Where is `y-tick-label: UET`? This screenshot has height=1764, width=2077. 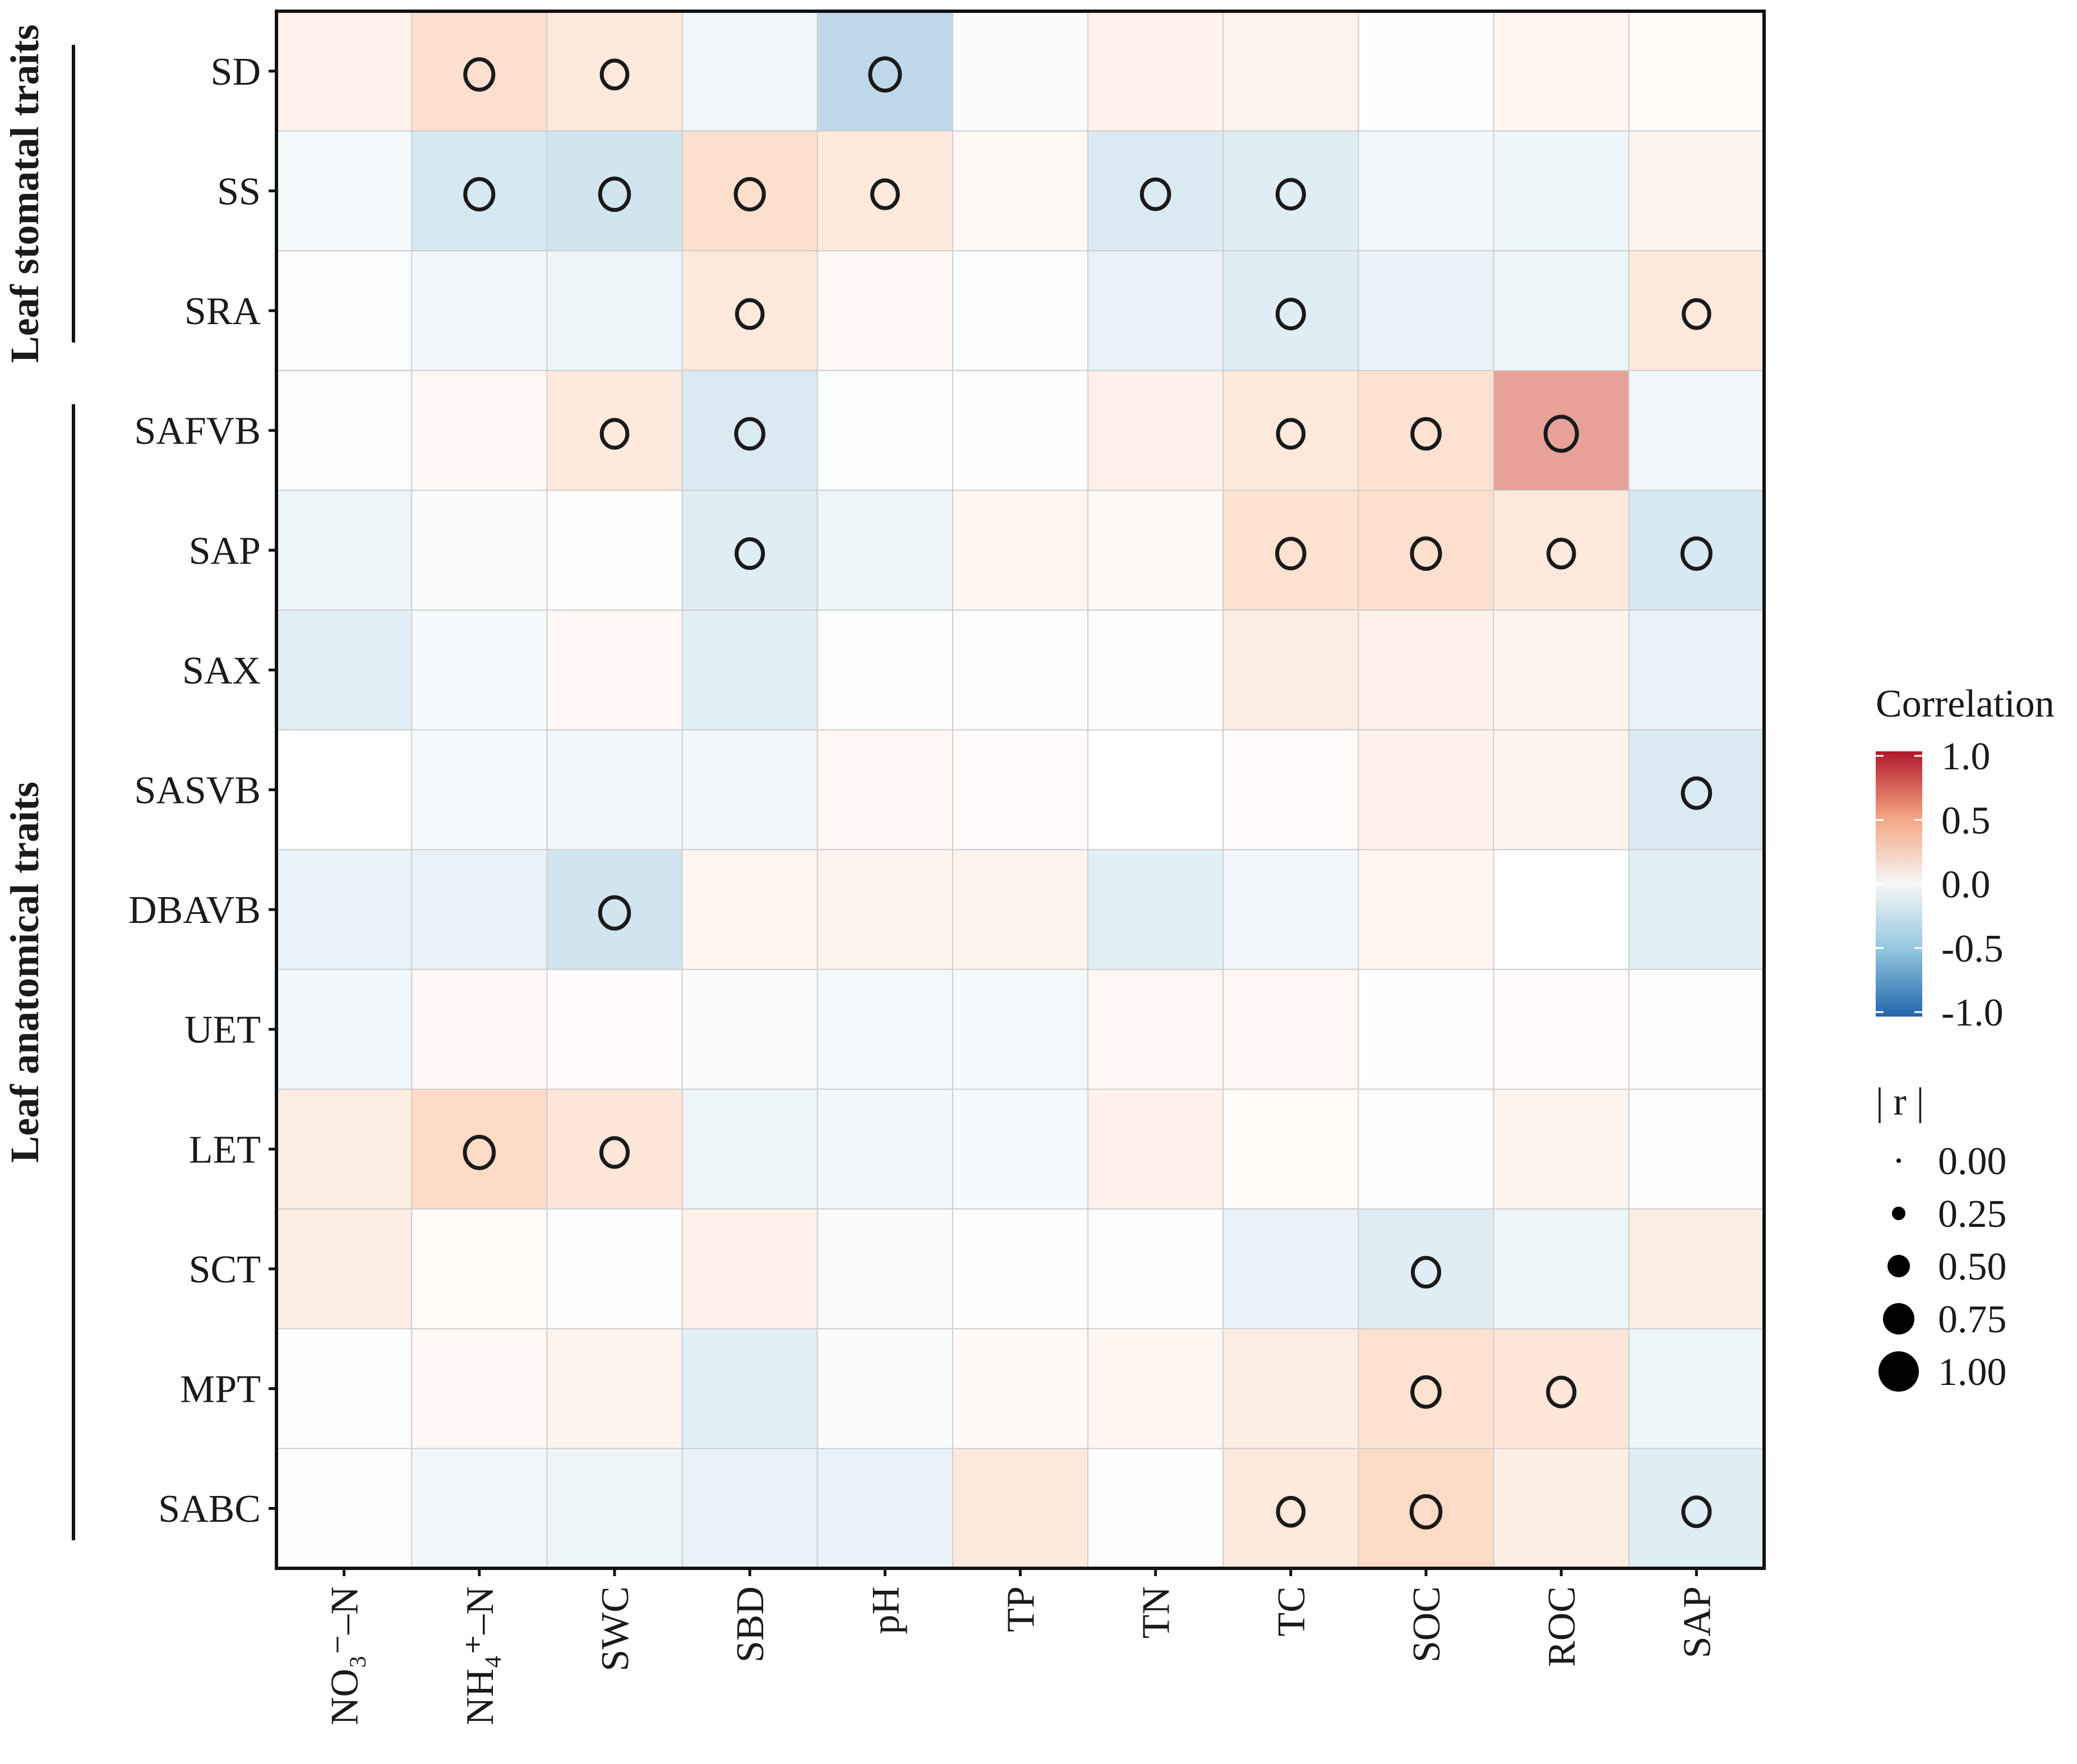 y-tick-label: UET is located at coordinates (222, 1030).